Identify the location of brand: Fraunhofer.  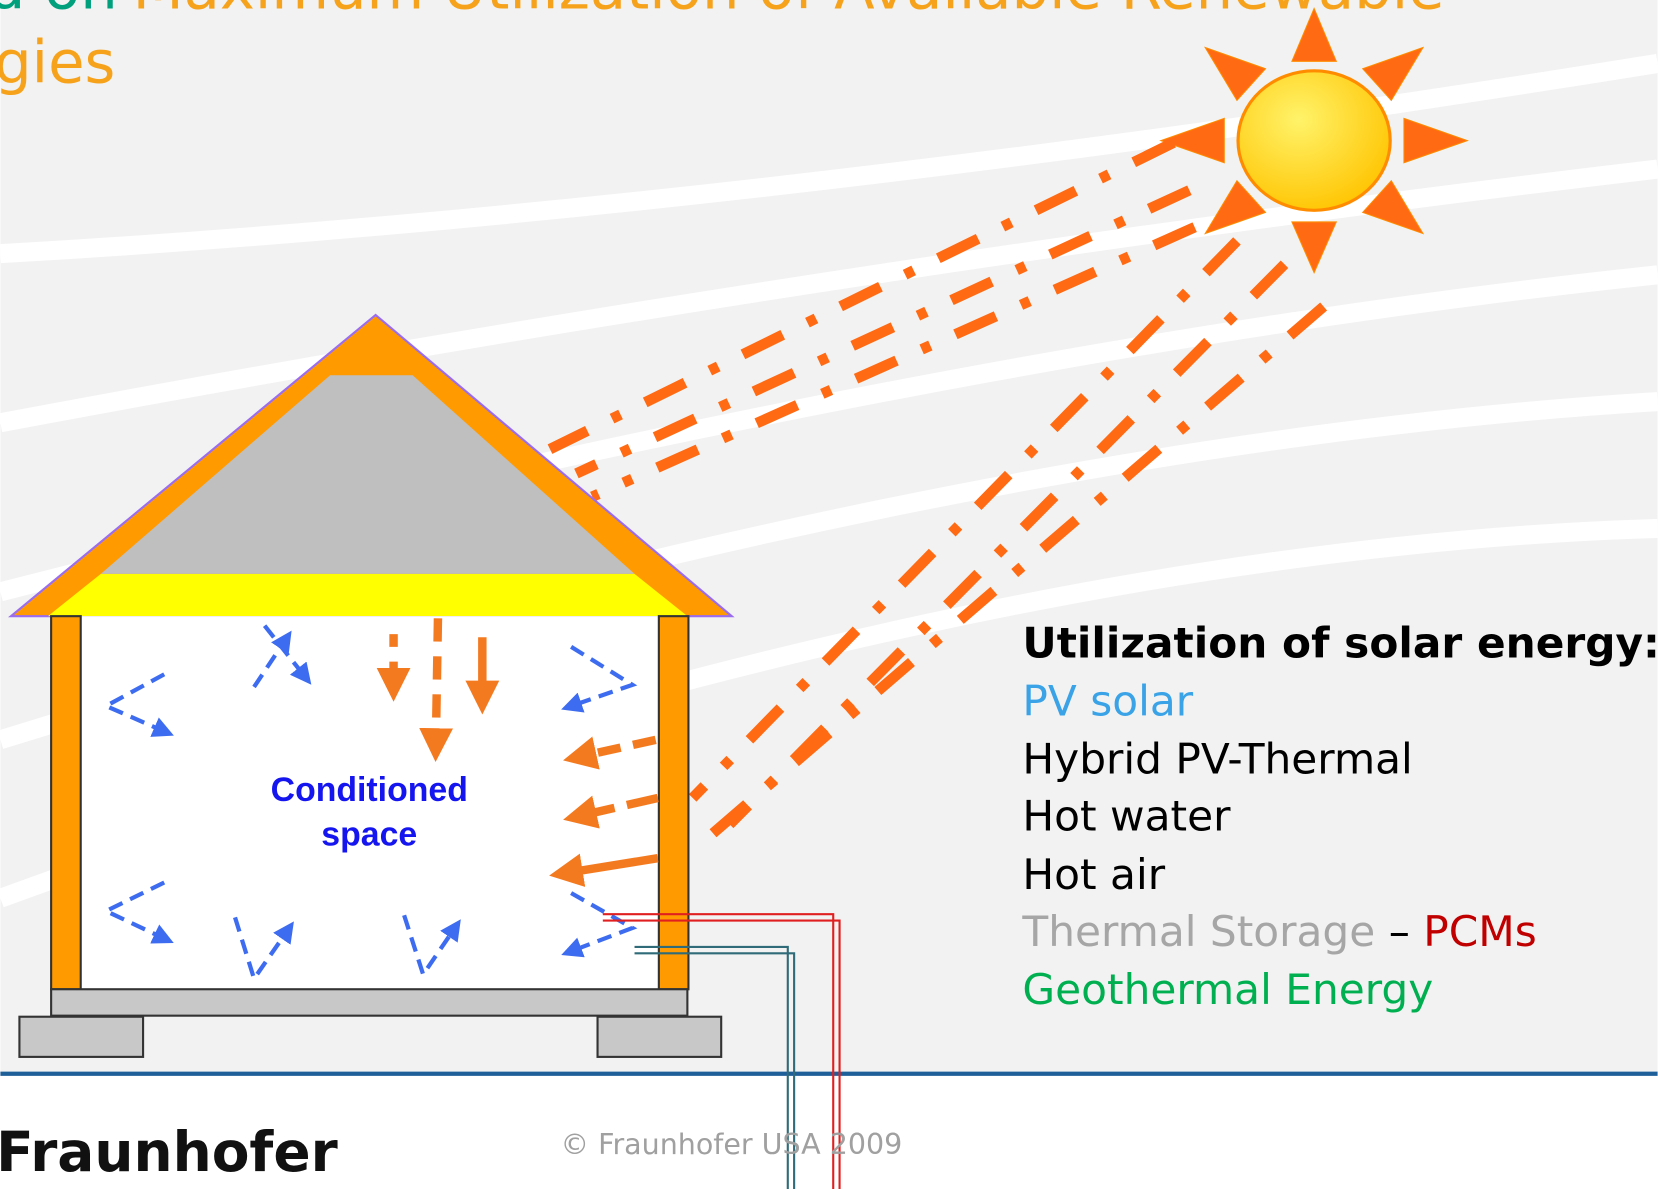
(169, 1152).